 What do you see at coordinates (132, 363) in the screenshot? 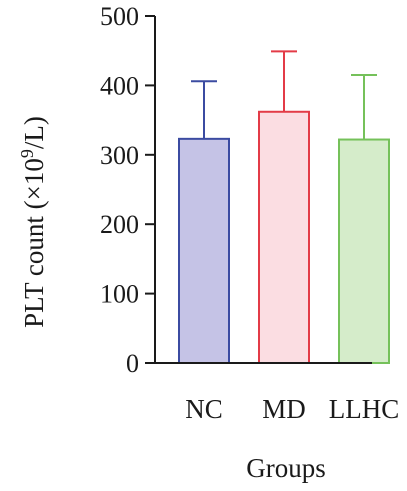
I see `y-tick-label: 0` at bounding box center [132, 363].